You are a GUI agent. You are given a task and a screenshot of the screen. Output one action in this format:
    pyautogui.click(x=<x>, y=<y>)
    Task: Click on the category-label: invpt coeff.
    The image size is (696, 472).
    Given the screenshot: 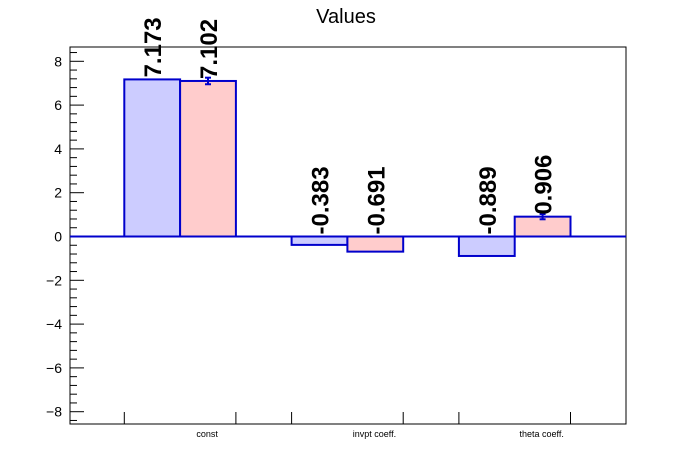 What is the action you would take?
    pyautogui.click(x=374, y=434)
    